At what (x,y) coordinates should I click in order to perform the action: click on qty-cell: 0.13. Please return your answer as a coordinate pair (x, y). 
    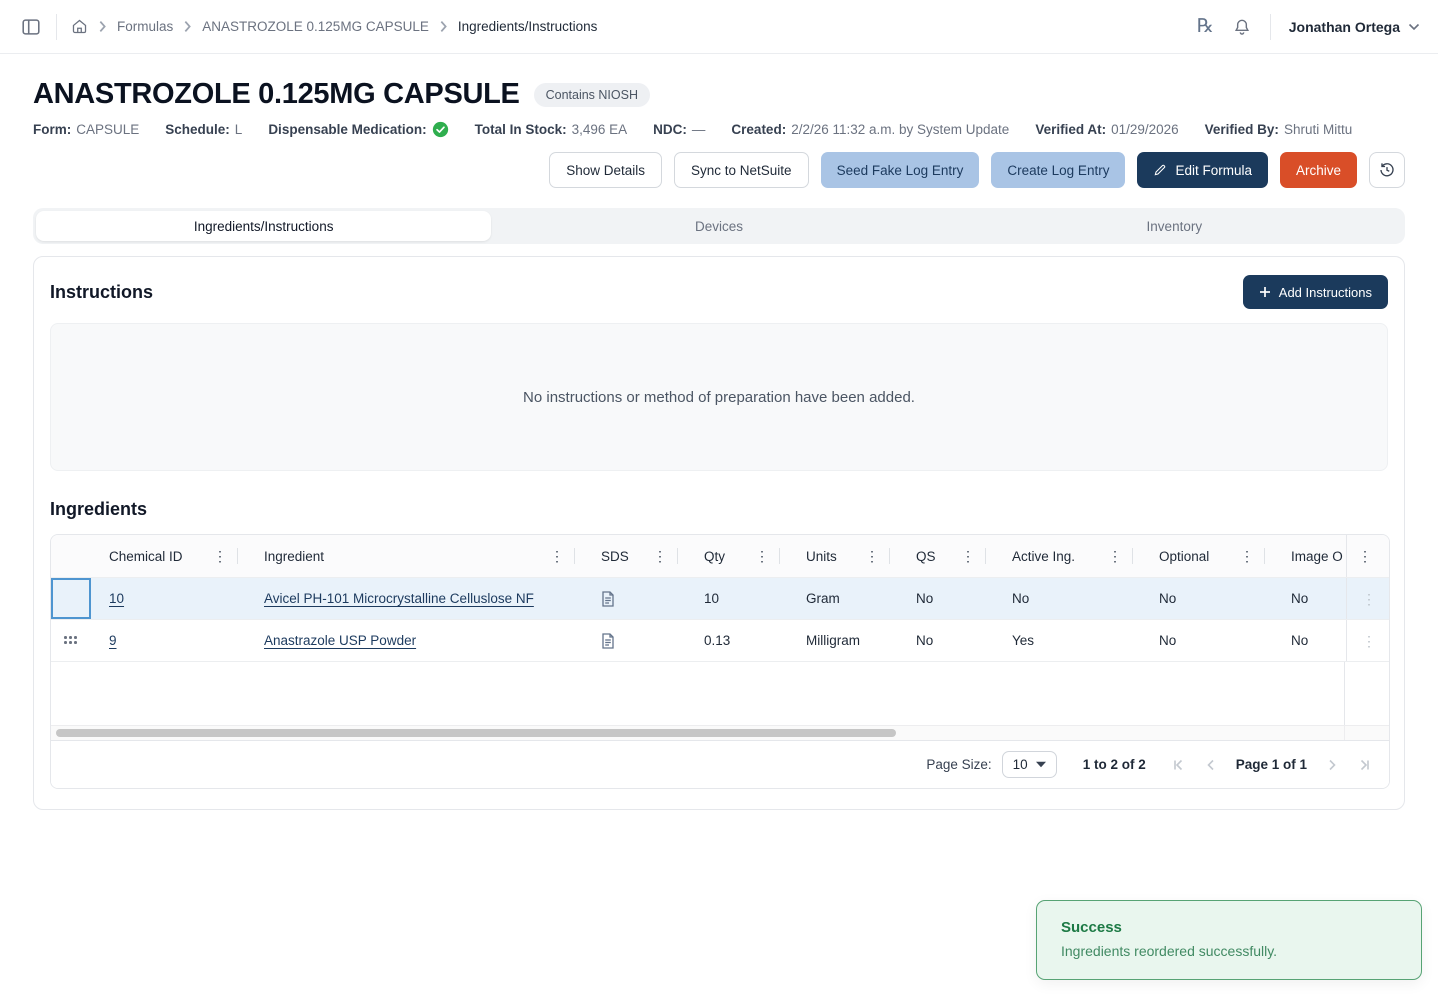
    Looking at the image, I should click on (717, 640).